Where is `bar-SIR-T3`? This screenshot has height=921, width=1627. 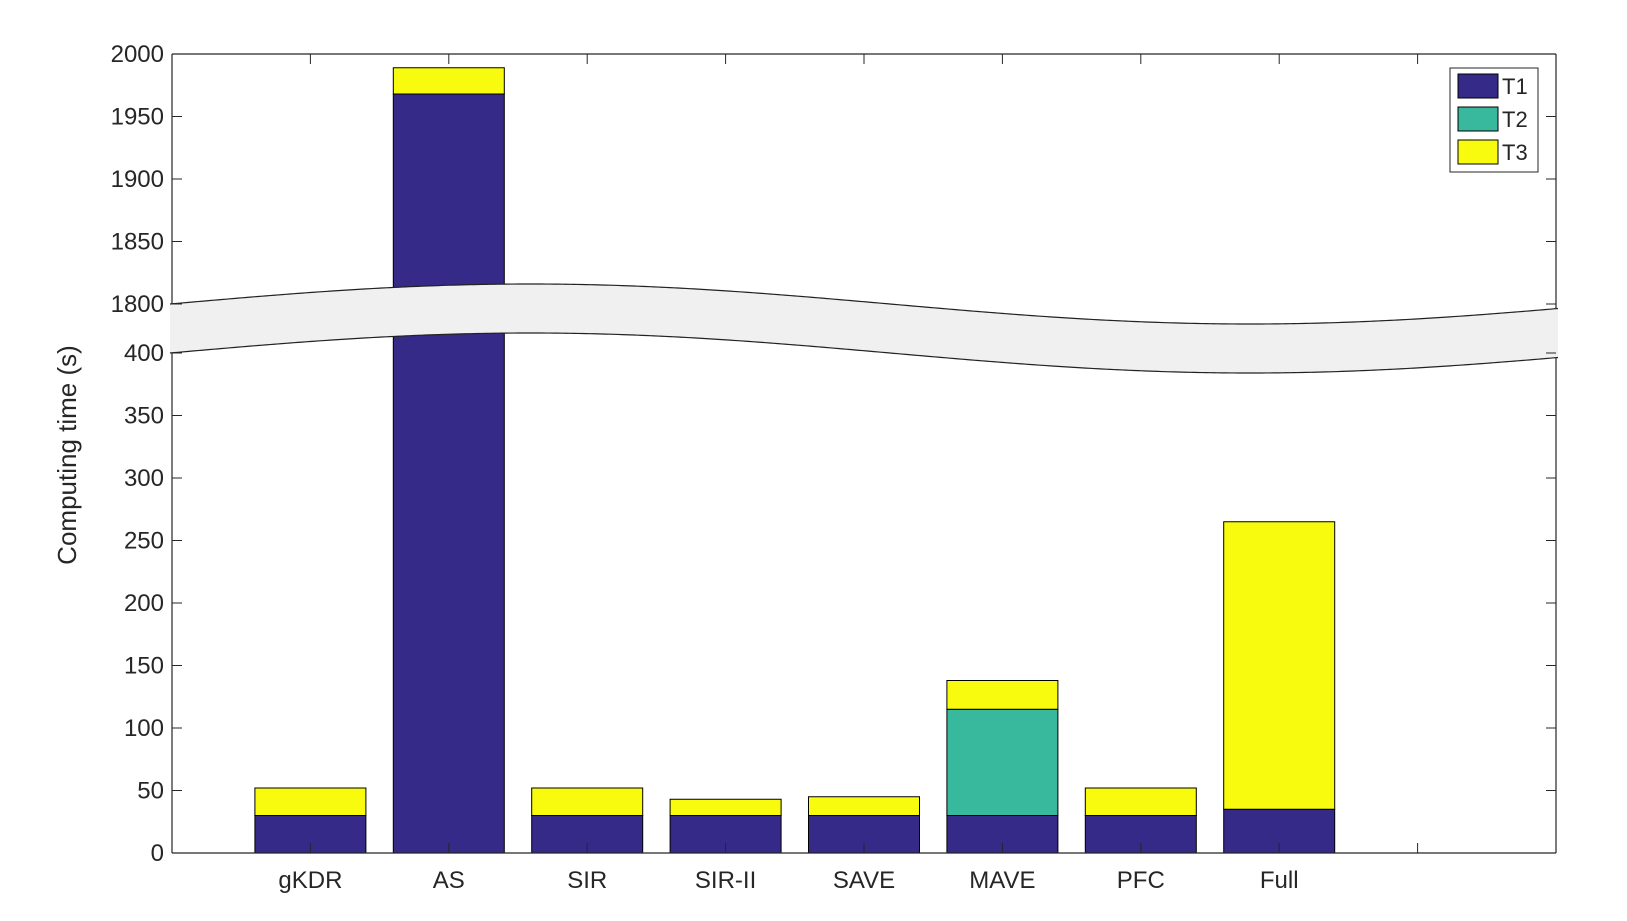
bar-SIR-T3 is located at coordinates (587, 801).